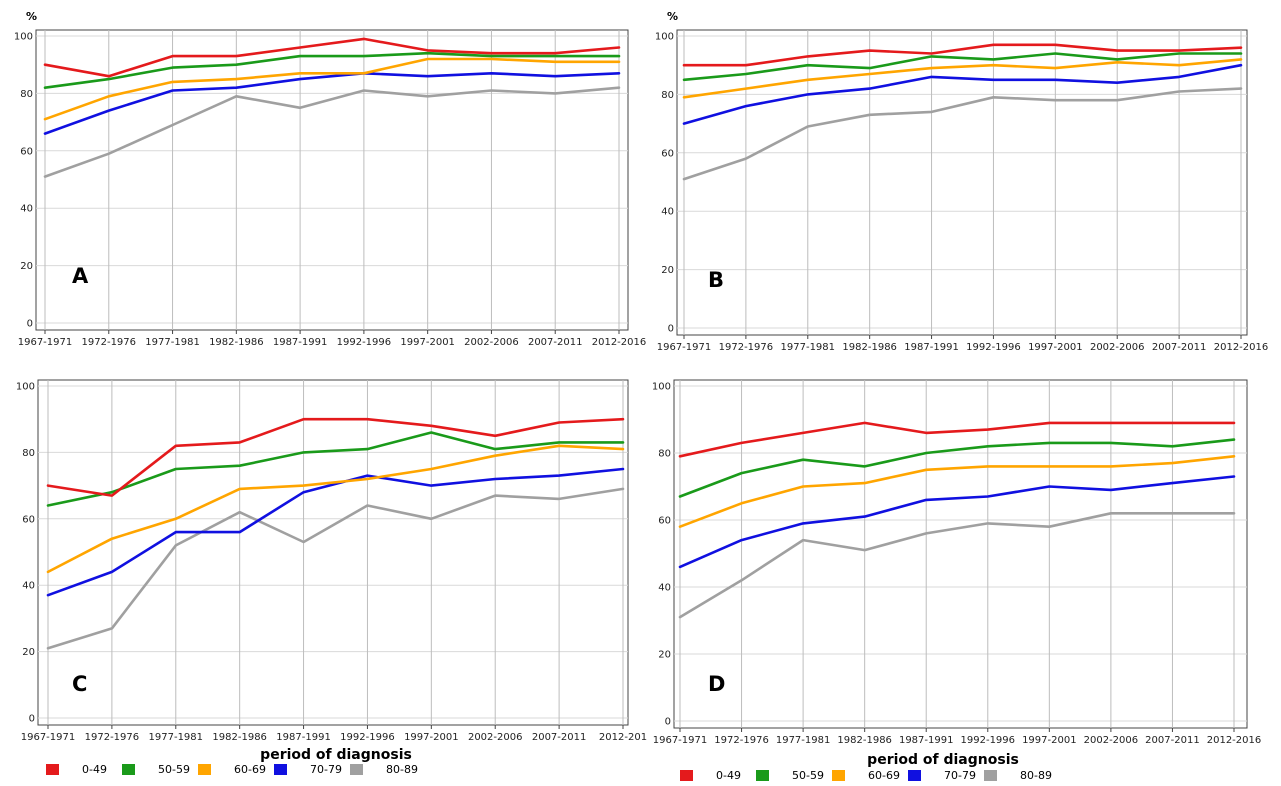 The height and width of the screenshot is (786, 1281). I want to click on panel-d-letter: D, so click(716, 684).